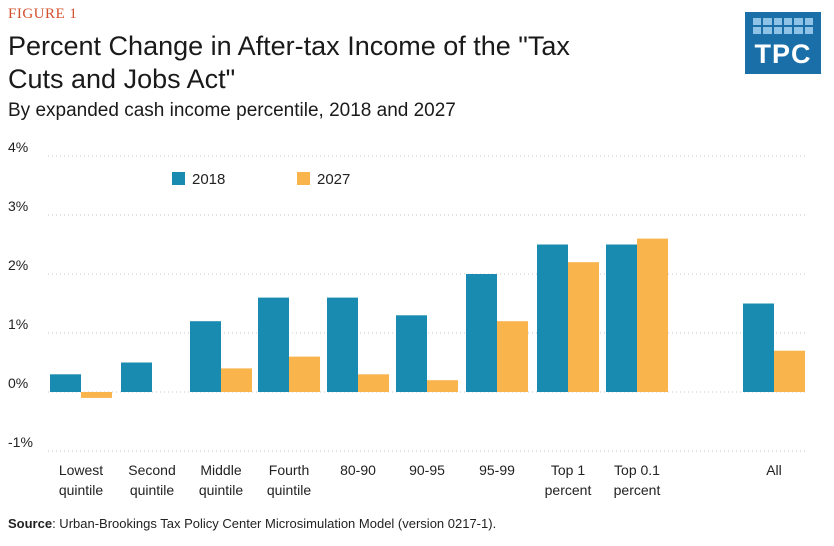 The height and width of the screenshot is (546, 834). Describe the element at coordinates (43, 14) in the screenshot. I see `figure-label: FIGURE 1` at that location.